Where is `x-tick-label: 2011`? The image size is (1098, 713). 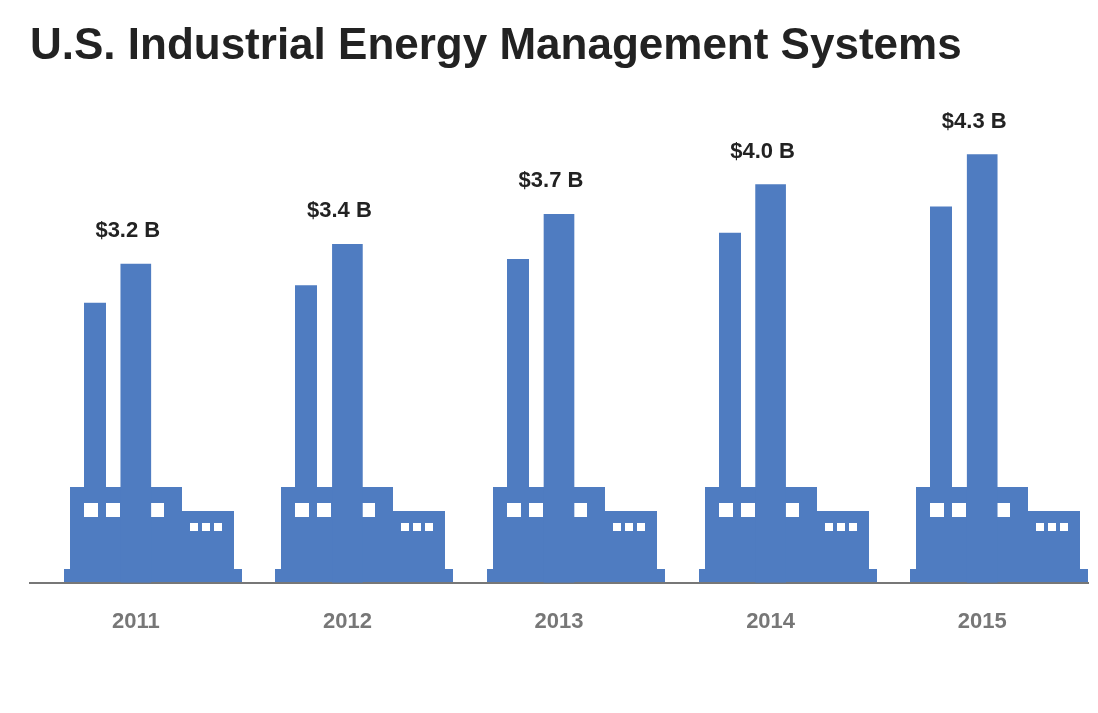 x-tick-label: 2011 is located at coordinates (135, 620).